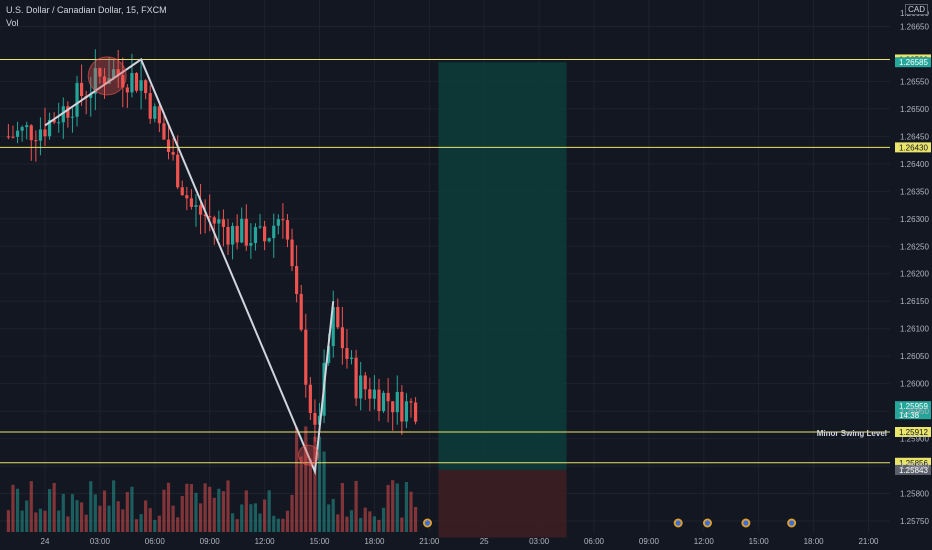  What do you see at coordinates (916, 9) in the screenshot?
I see `currency-badge: CAD` at bounding box center [916, 9].